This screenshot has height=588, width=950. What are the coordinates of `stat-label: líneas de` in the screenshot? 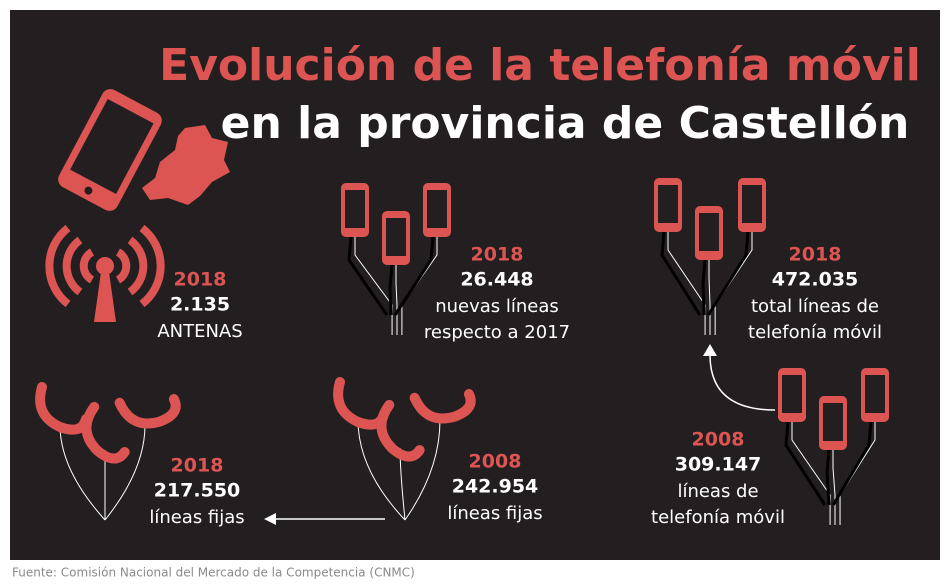 It's located at (717, 491).